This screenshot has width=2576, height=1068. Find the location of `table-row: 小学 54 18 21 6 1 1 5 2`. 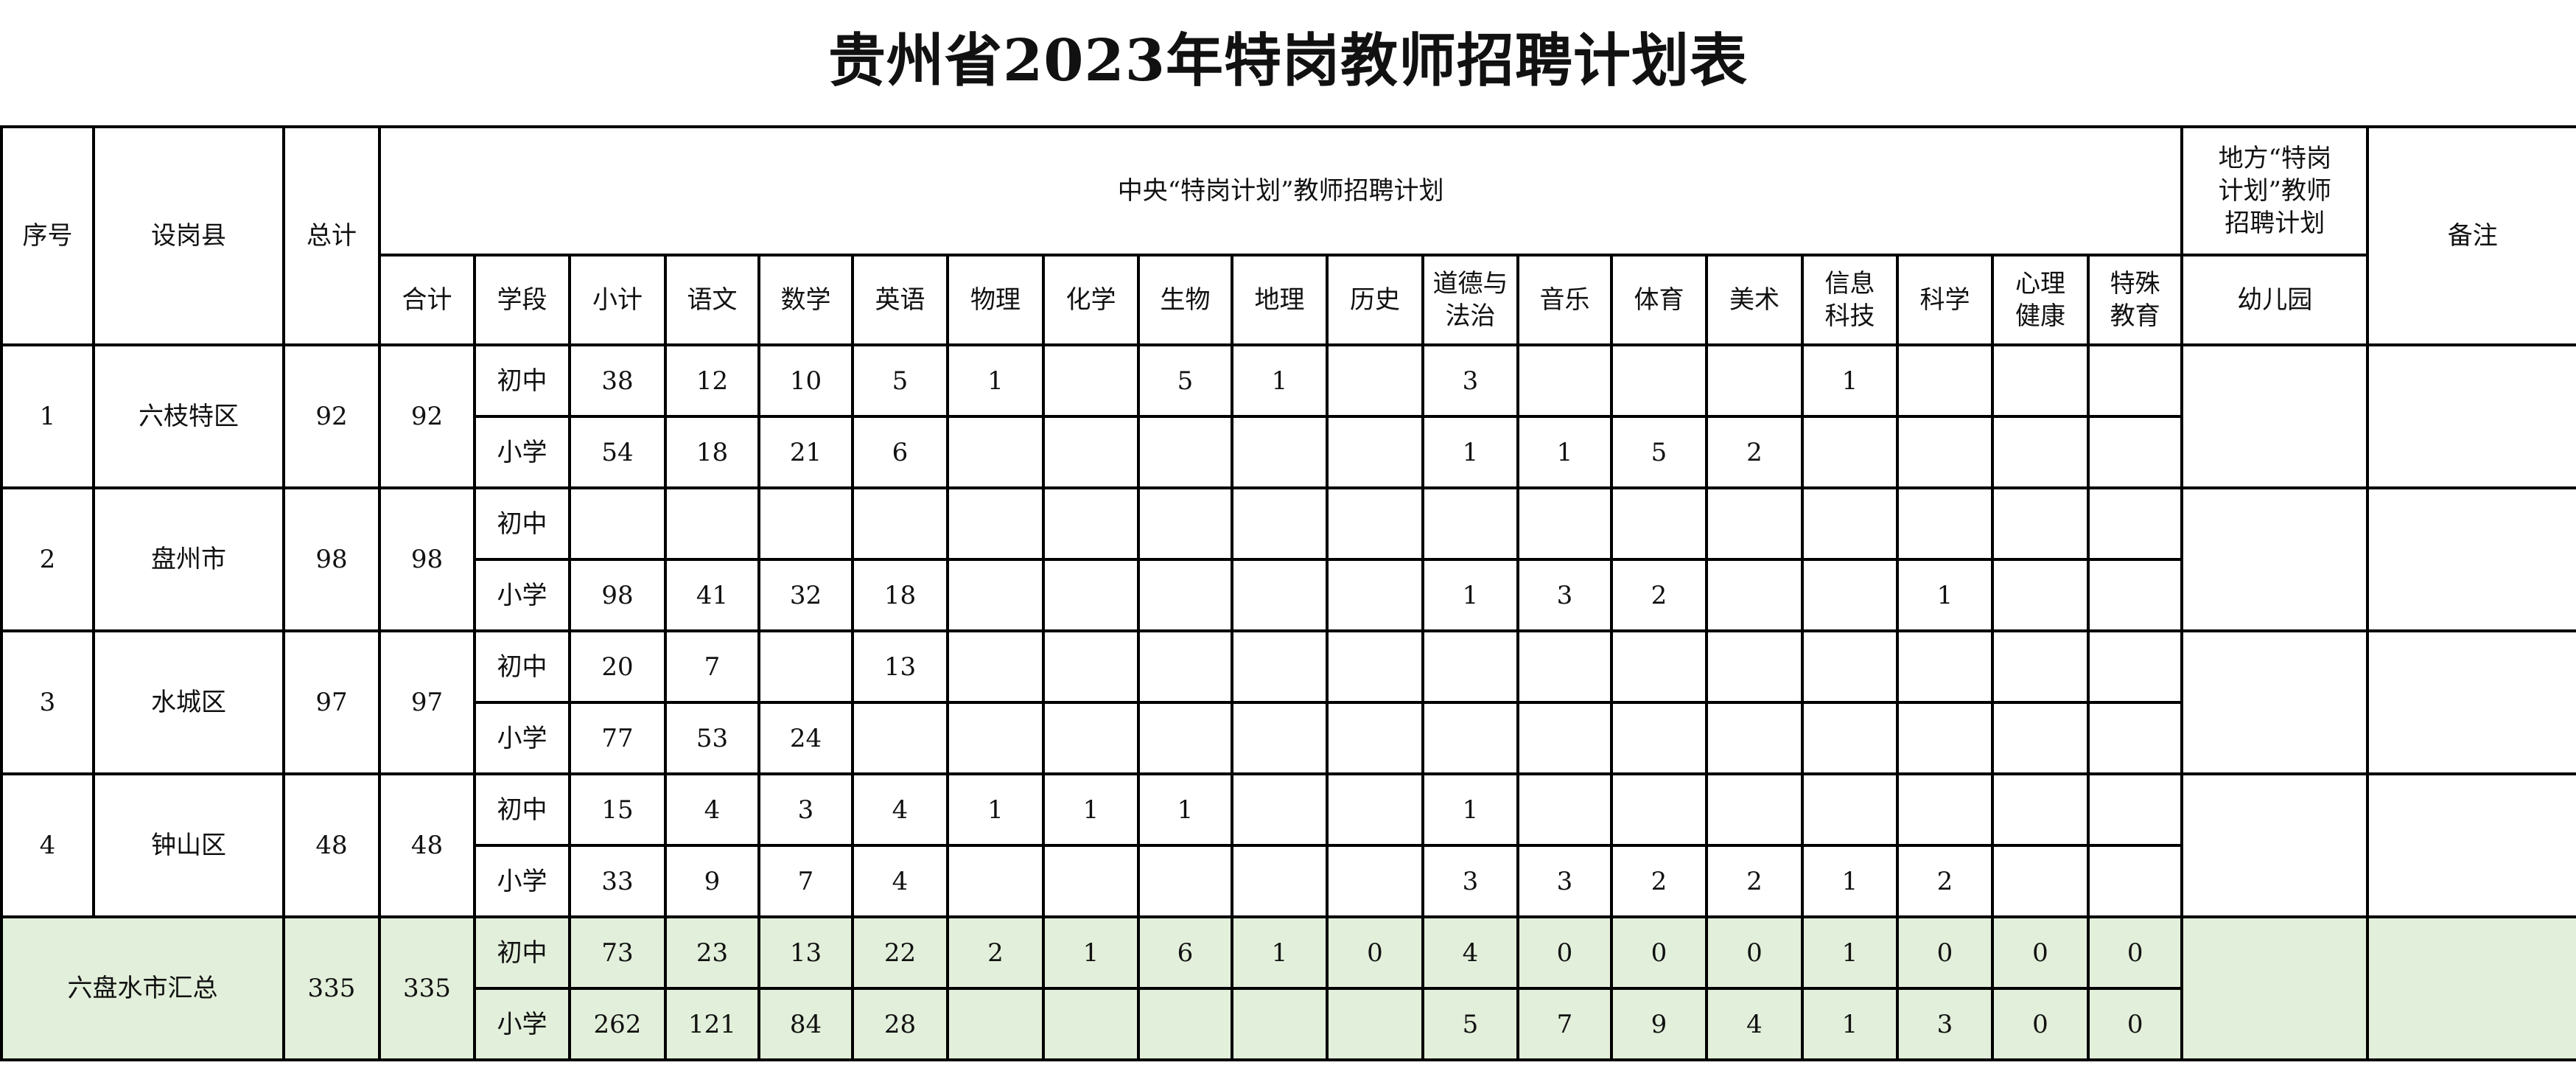

table-row: 小学 54 18 21 6 1 1 5 2 is located at coordinates (1288, 452).